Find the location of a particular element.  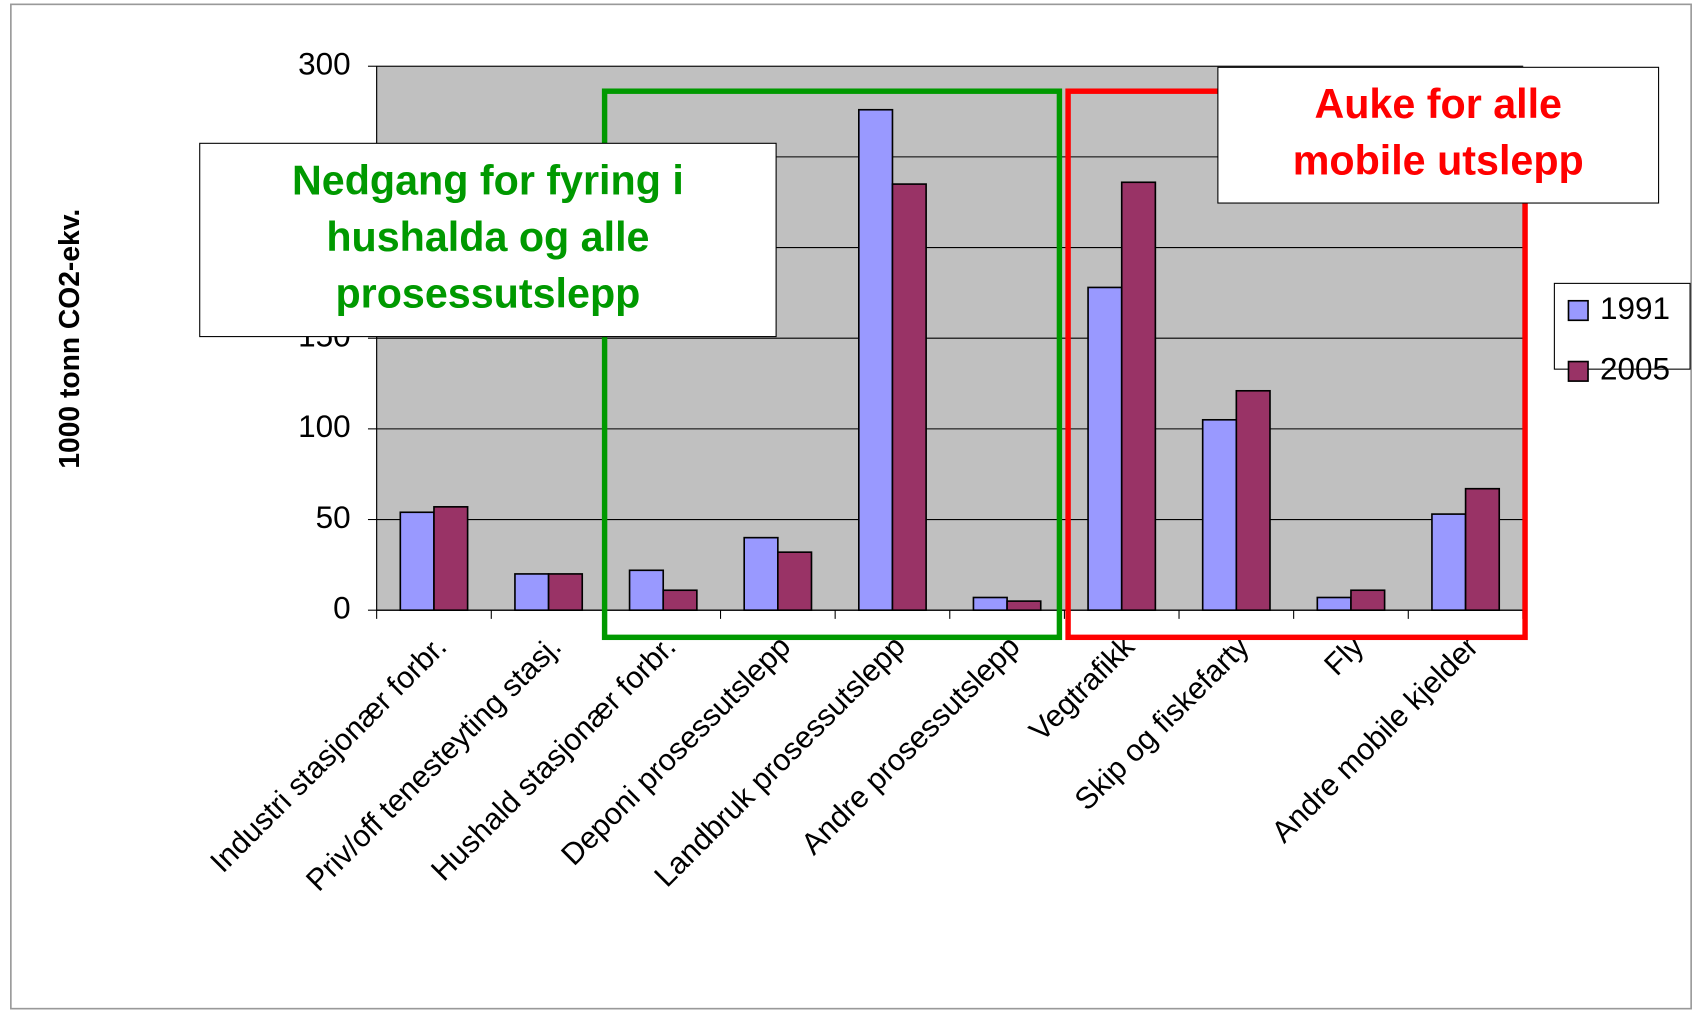

legend-label: 2005 is located at coordinates (1635, 369).